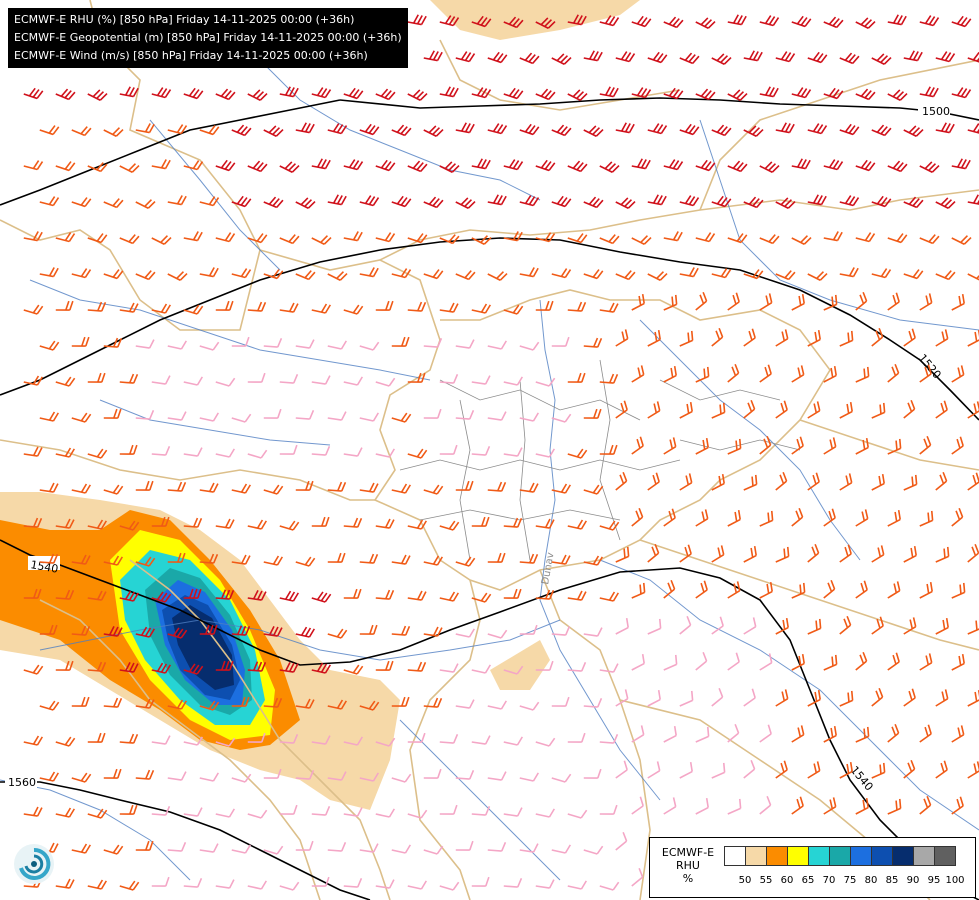  I want to click on legend-swatch, so click(903, 856).